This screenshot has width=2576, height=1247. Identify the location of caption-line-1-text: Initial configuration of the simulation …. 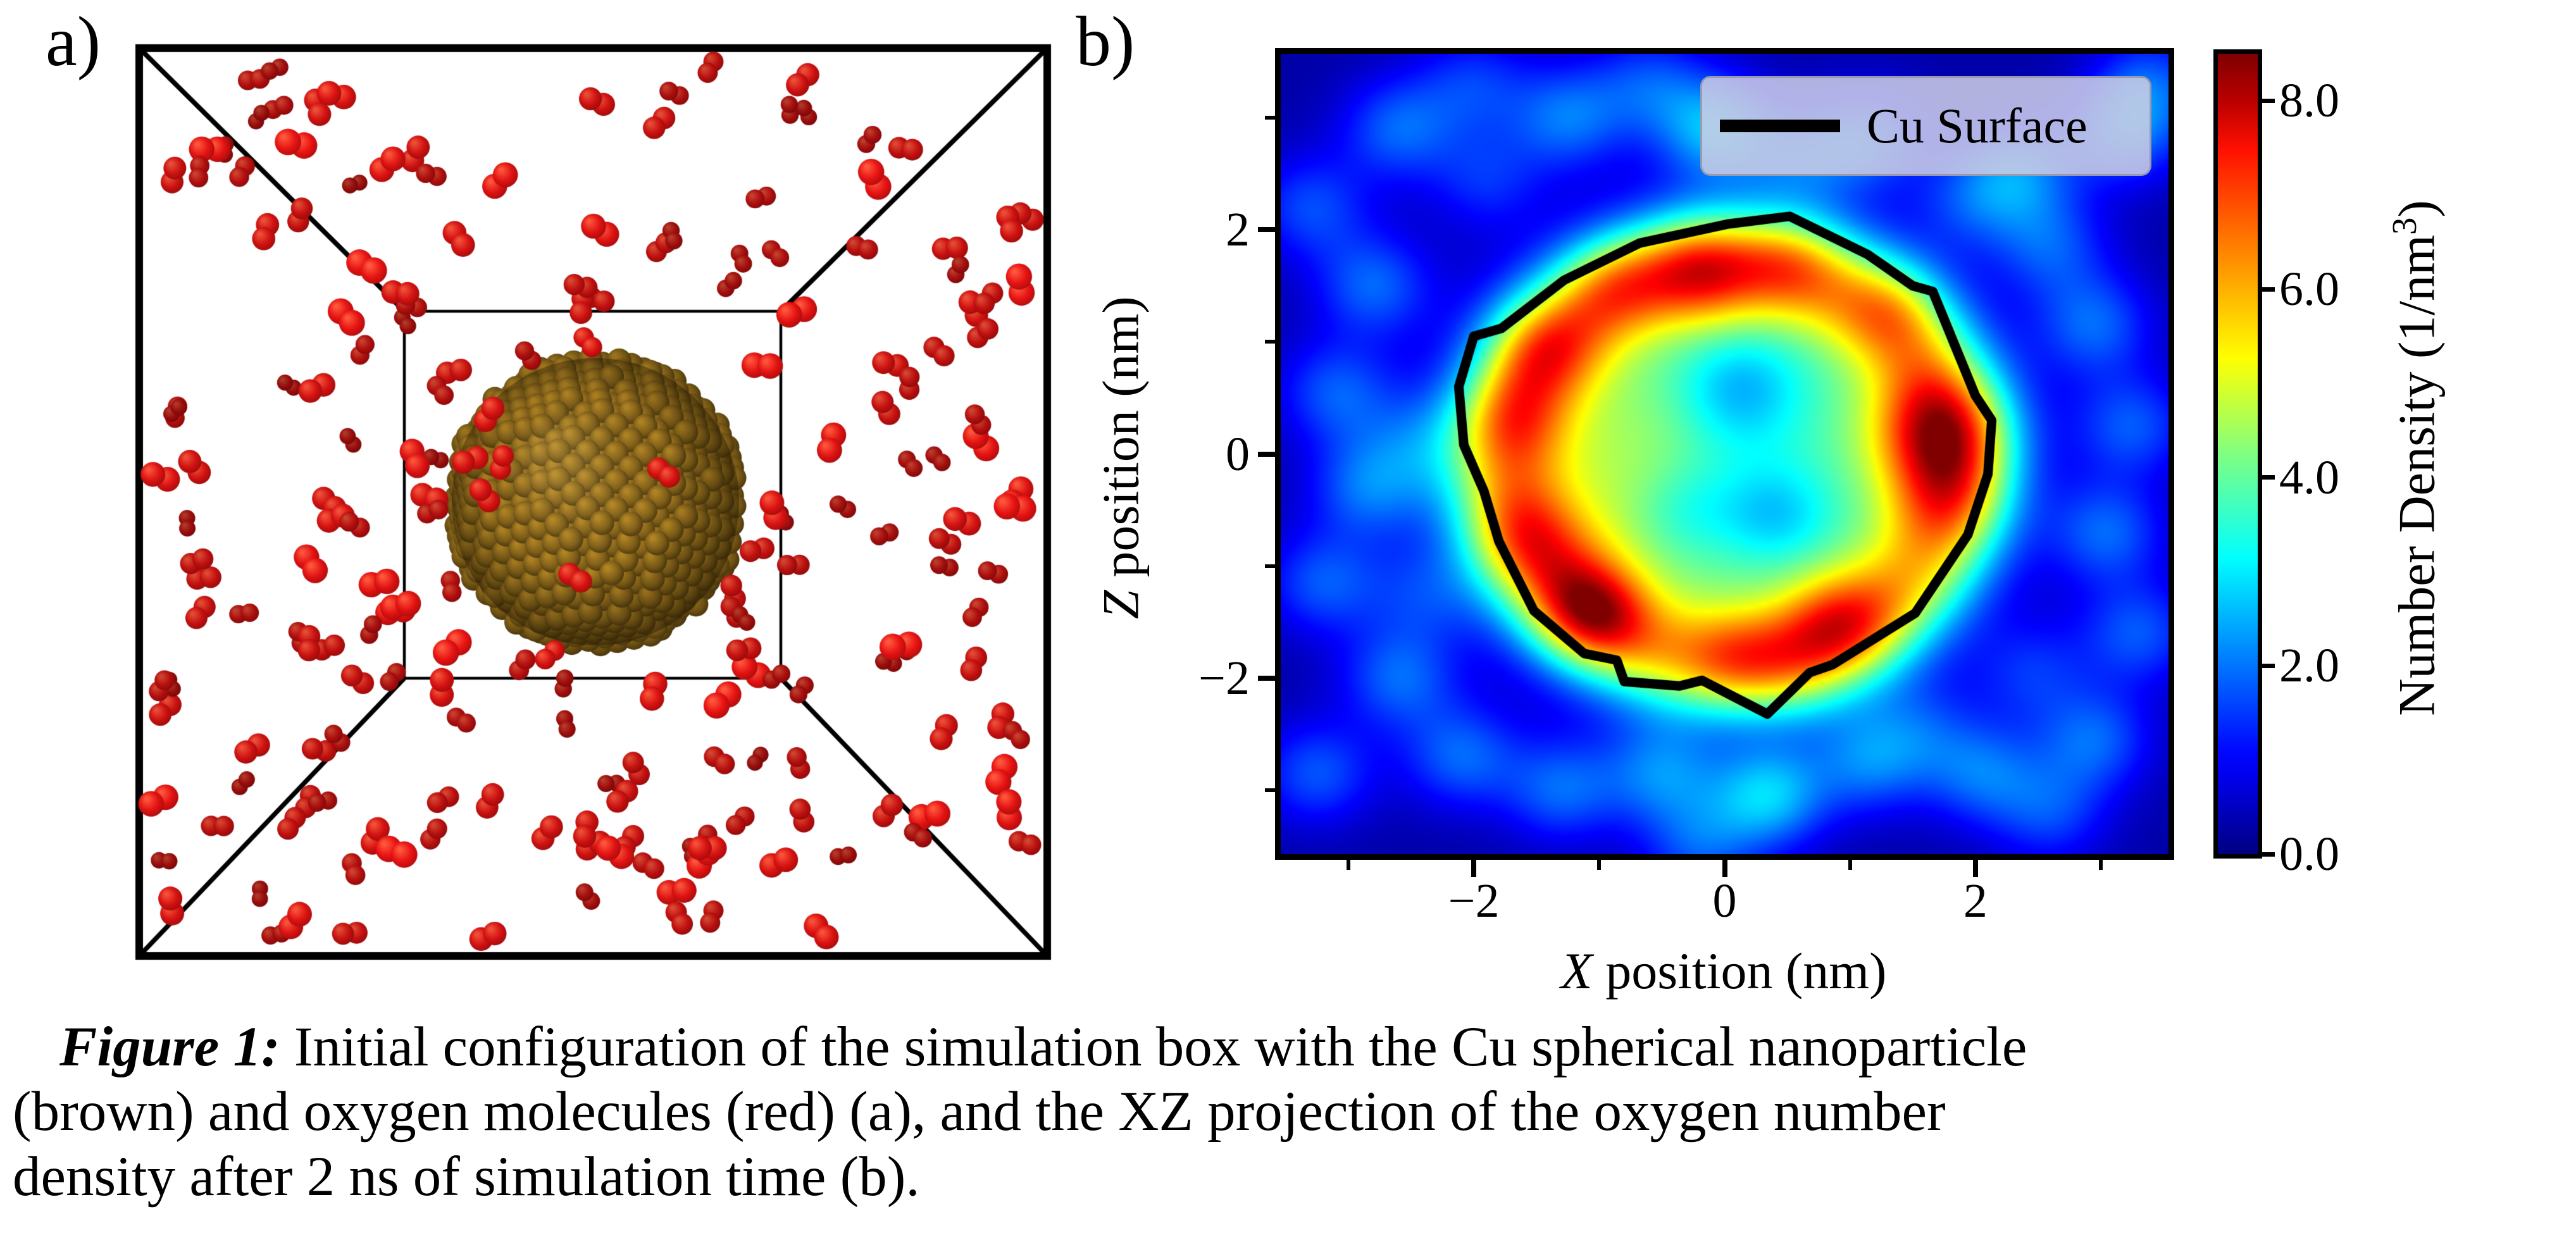
(1153, 1047).